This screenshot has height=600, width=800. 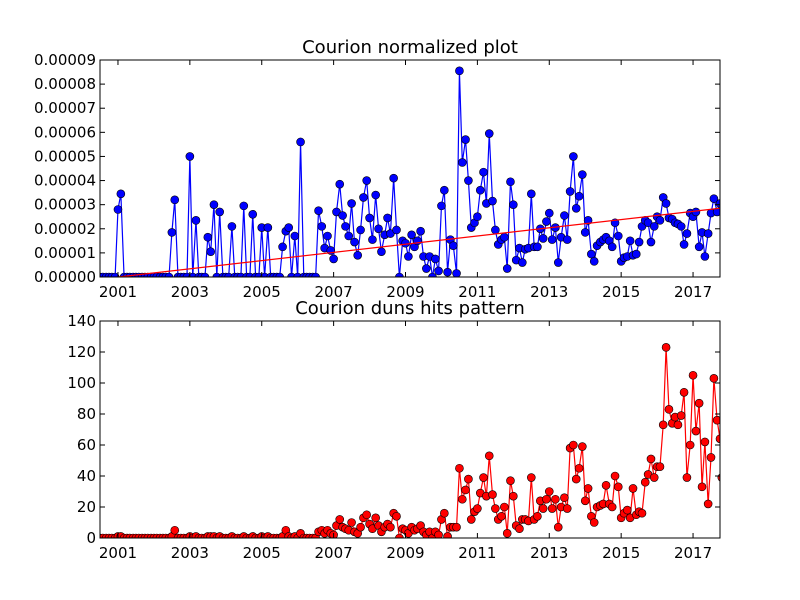 I want to click on y-tick-label: 0.00009, so click(x=65, y=60).